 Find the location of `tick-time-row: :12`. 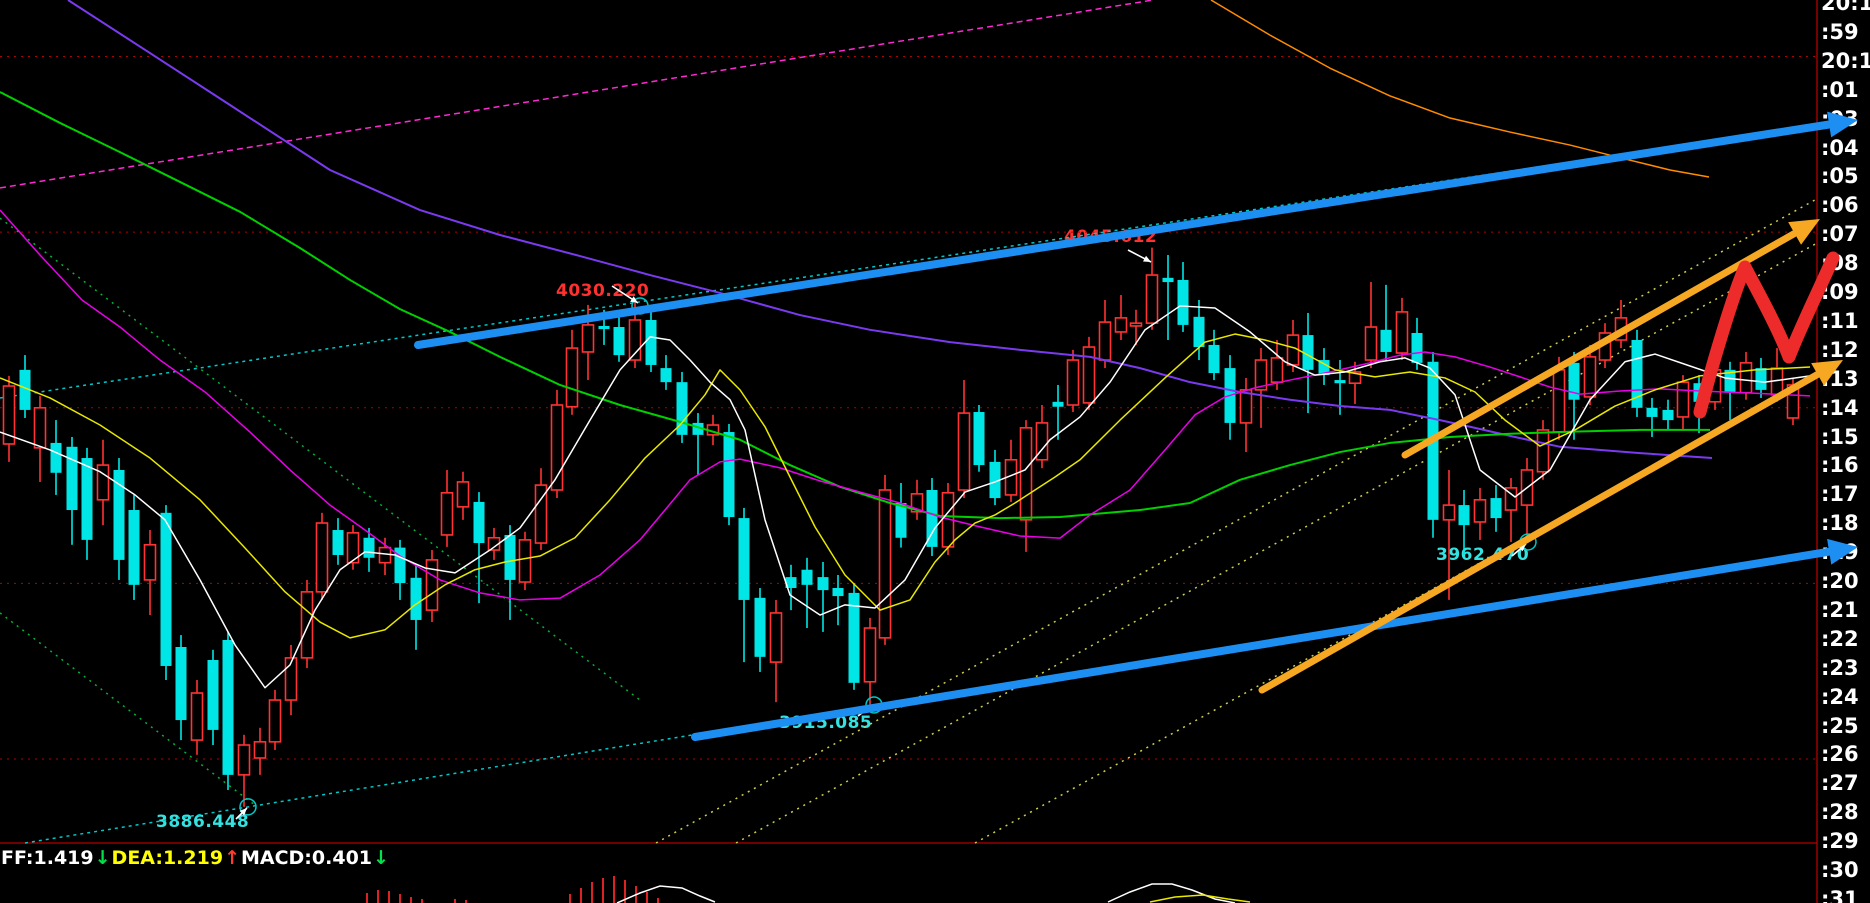

tick-time-row: :12 is located at coordinates (1840, 349).